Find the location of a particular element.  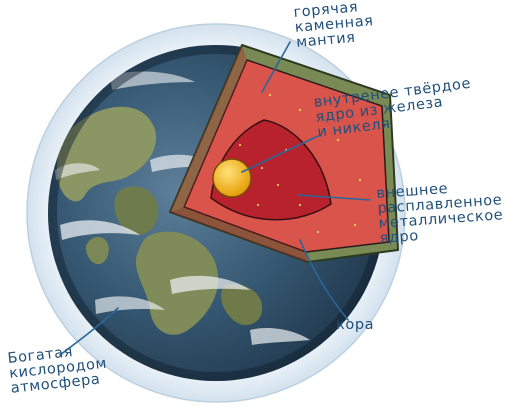

inner-core is located at coordinates (232, 178).